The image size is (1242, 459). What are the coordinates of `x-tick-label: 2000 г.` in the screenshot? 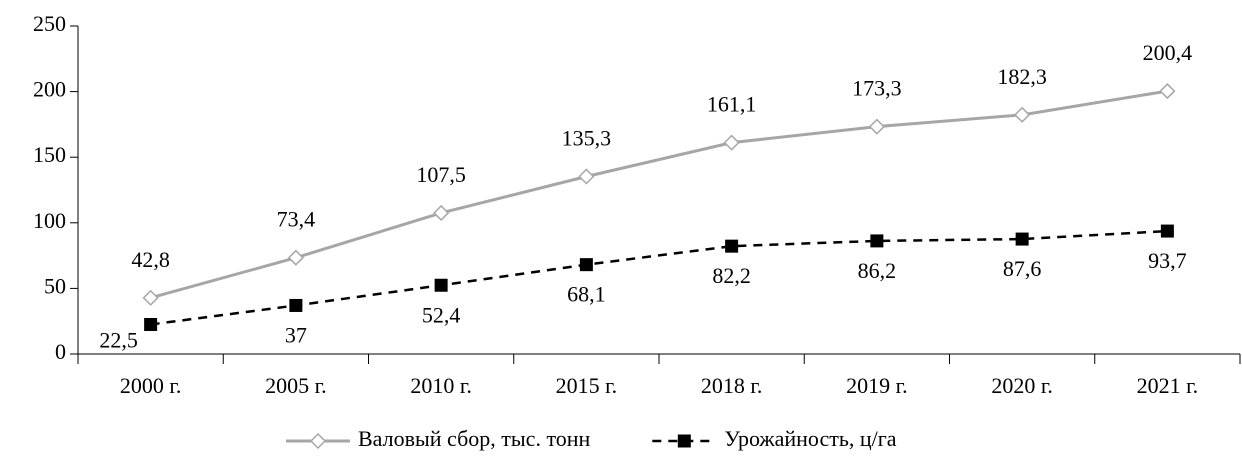 It's located at (151, 385).